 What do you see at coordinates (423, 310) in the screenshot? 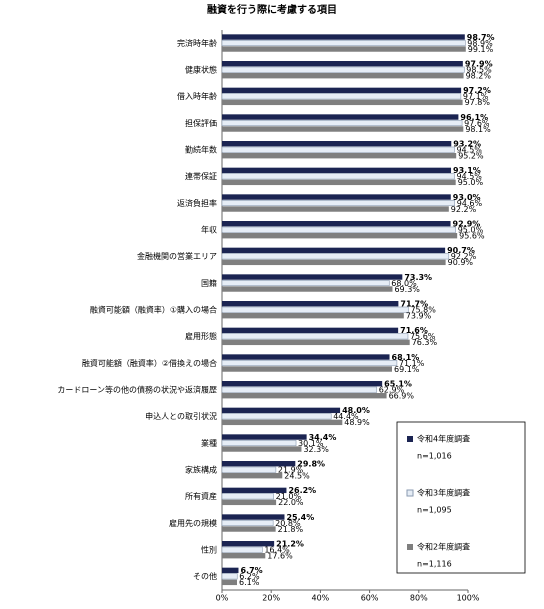
I see `value-label: 75.8%` at bounding box center [423, 310].